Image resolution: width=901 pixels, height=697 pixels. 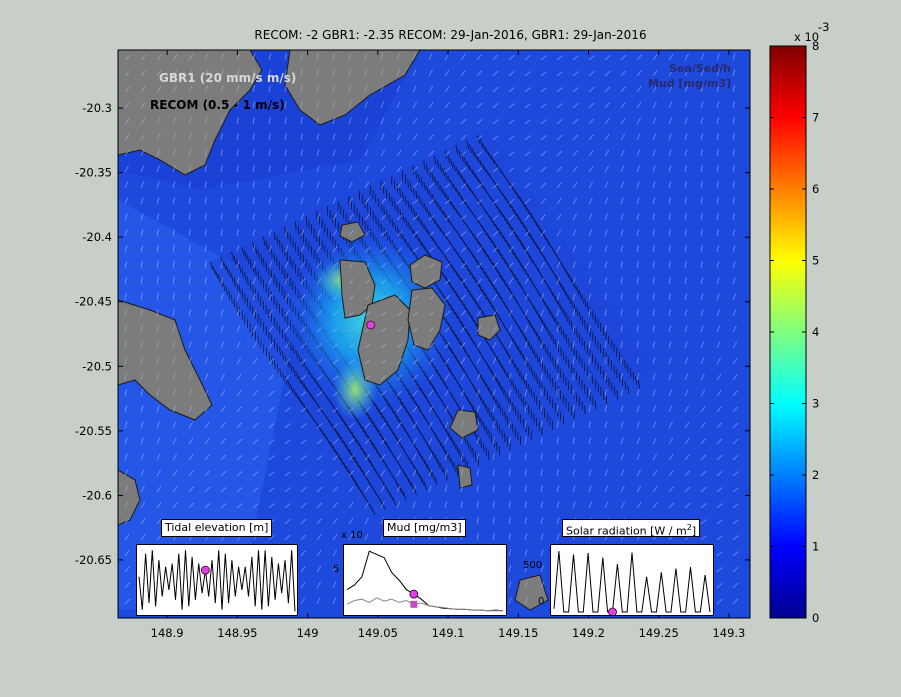 I want to click on inset-mud-title: Mud [mg/m3], so click(x=424, y=528).